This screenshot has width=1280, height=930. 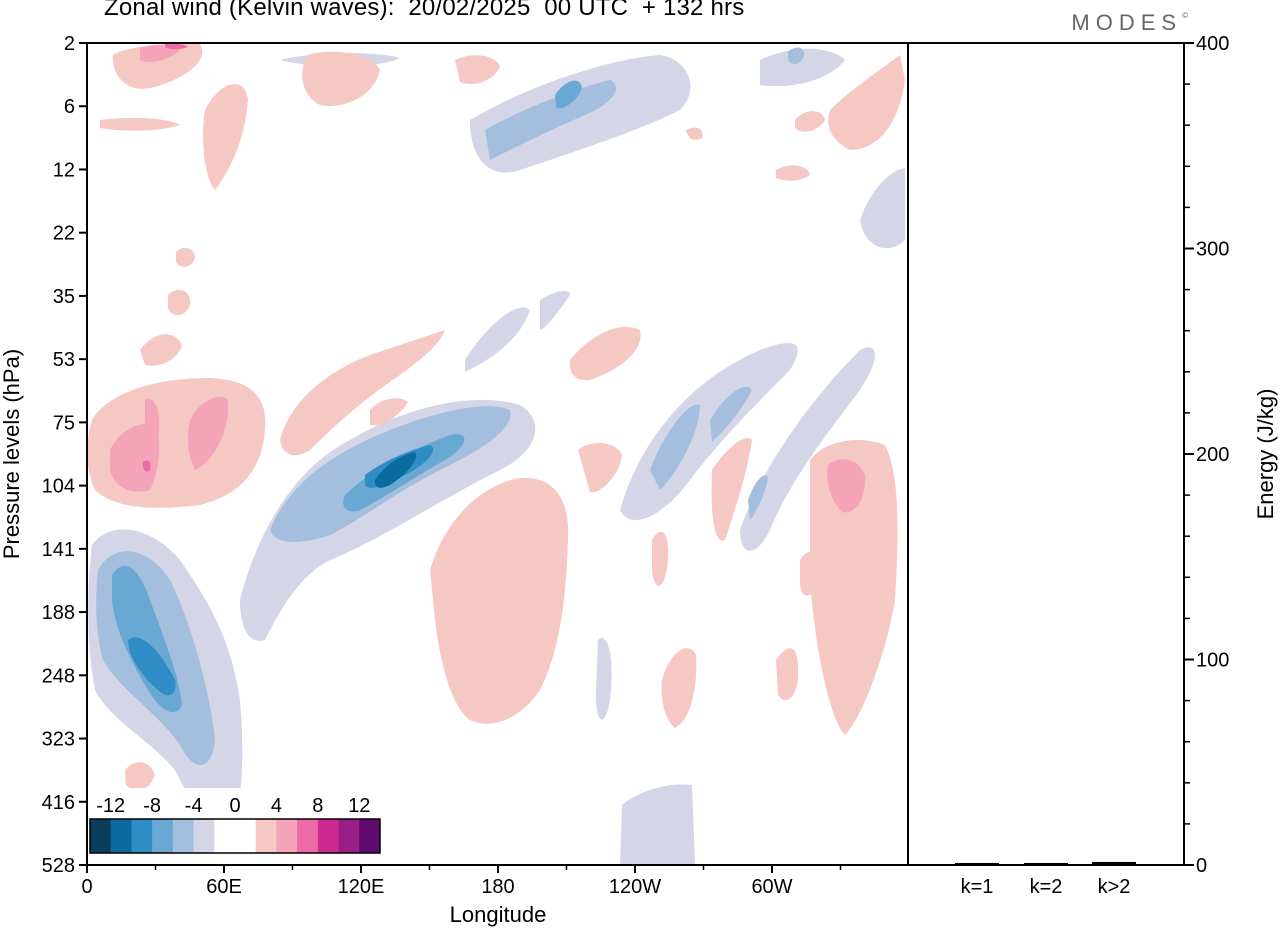 I want to click on neg-deep-upper, so click(x=568, y=94).